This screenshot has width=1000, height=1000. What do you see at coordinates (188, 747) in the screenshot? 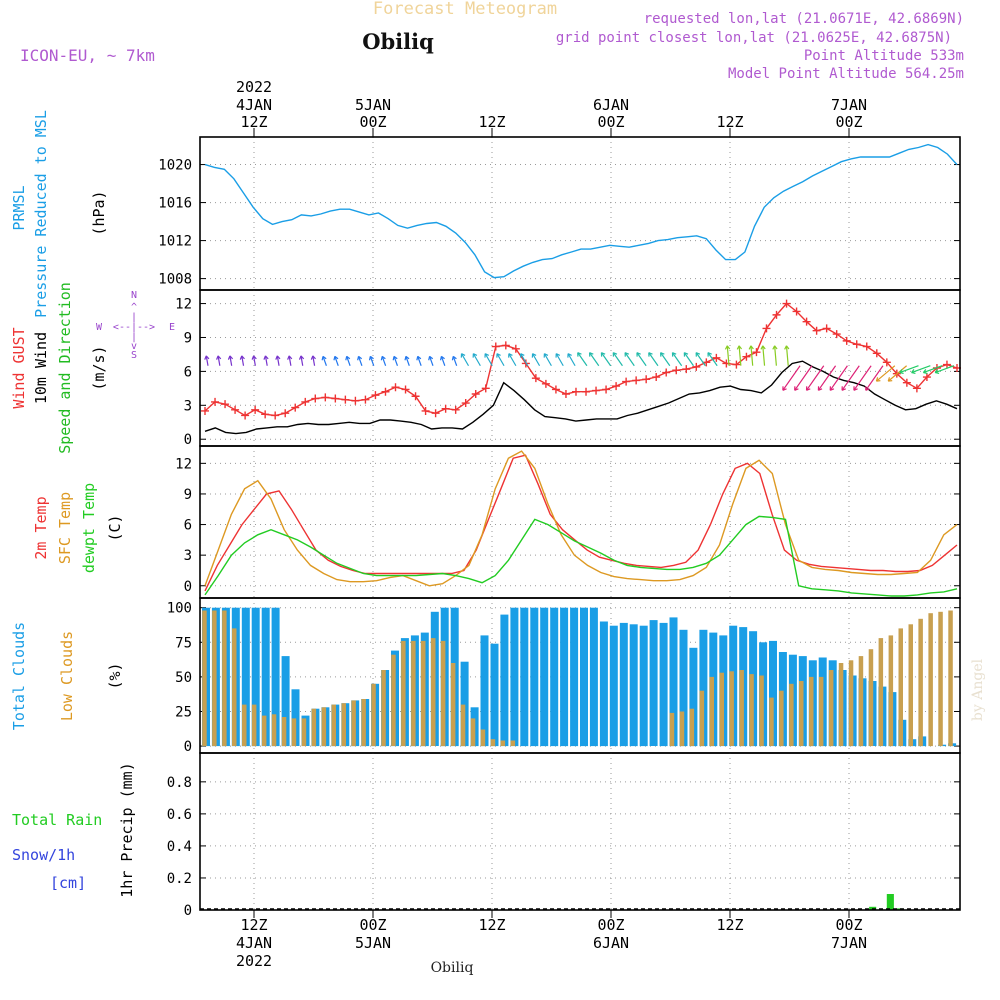
I see `clouds-ytick-label: 0` at bounding box center [188, 747].